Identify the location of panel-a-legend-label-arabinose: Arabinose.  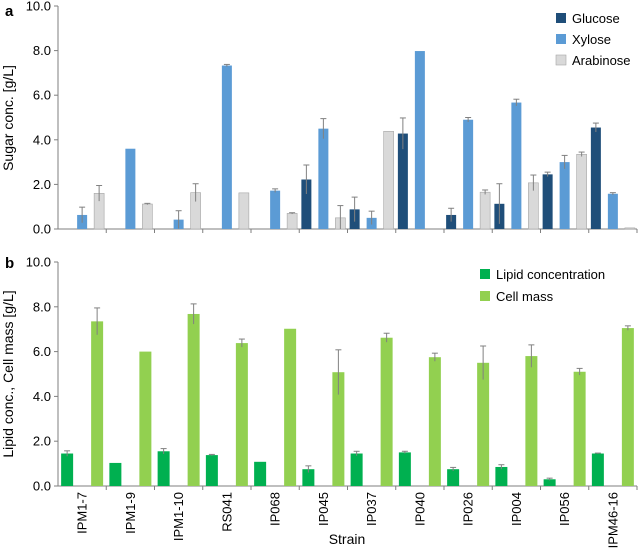
(601, 60).